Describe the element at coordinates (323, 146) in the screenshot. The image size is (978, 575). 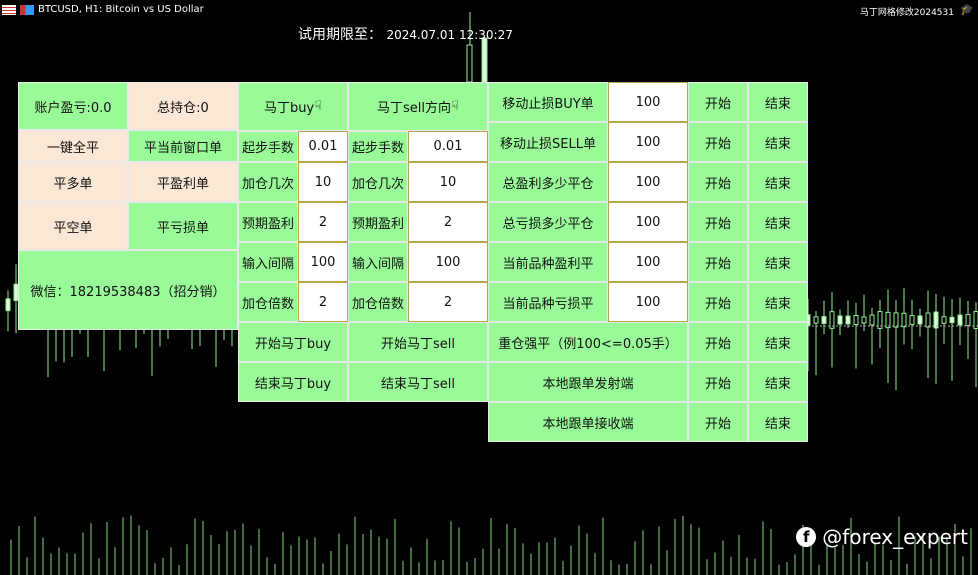
I see `buy-param-input: 0.01` at that location.